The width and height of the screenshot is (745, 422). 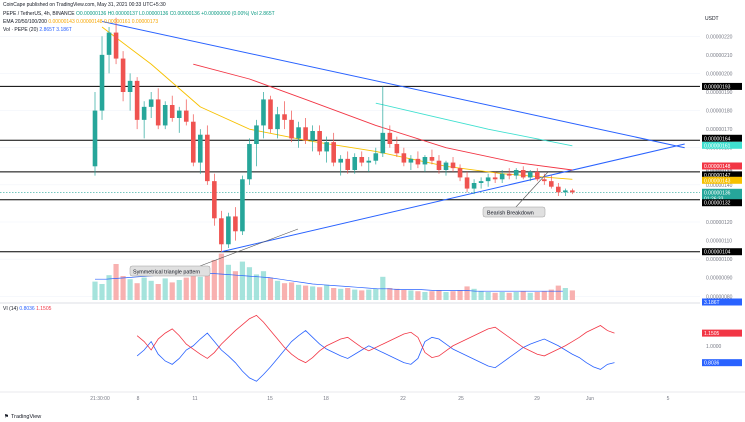 What do you see at coordinates (719, 242) in the screenshot?
I see `price-tick-label: 0.00000110` at bounding box center [719, 242].